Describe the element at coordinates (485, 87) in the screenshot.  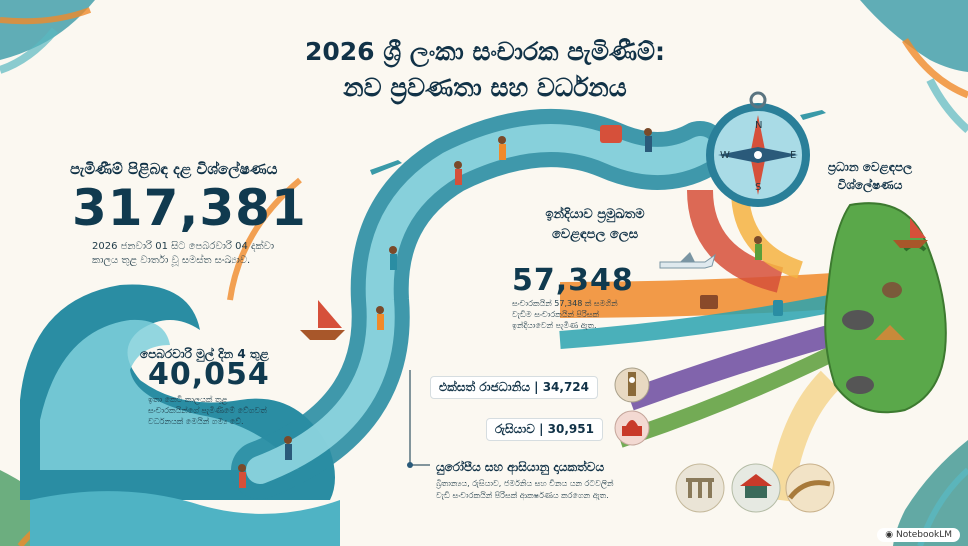
I see `title-line-2: නව ප්‍රවණතා සහ වර්ධනය` at that location.